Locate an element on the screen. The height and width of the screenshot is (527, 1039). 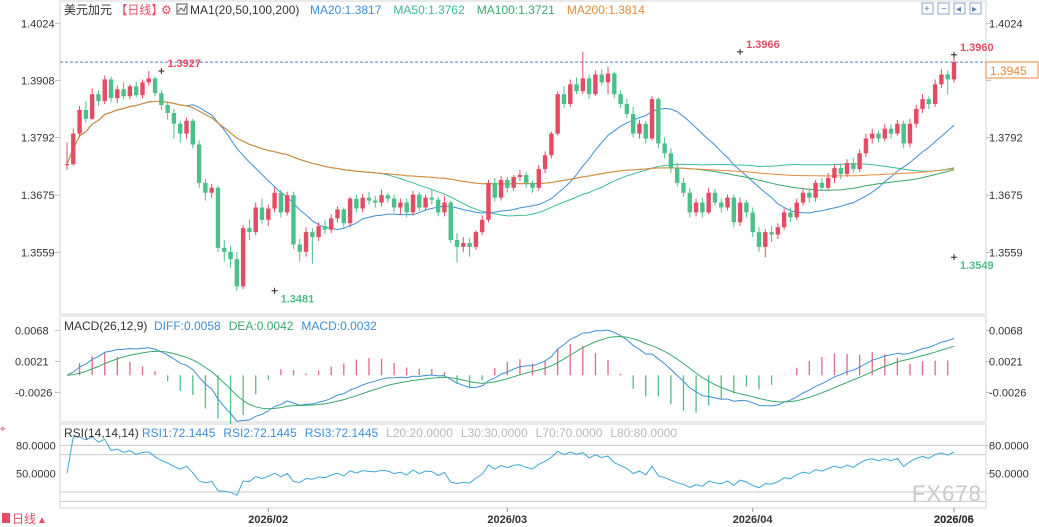
rsi-tick-label-left-1: 50.0000 is located at coordinates (36, 474).